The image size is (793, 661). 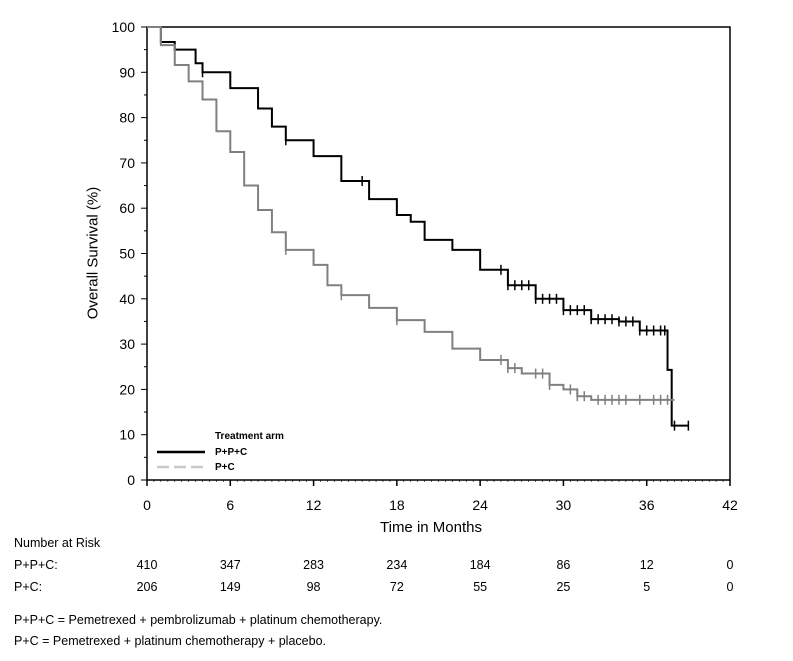 I want to click on risk-cell: 410, so click(x=147, y=565).